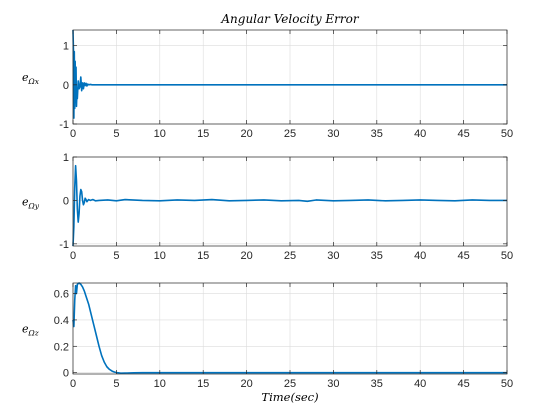 The height and width of the screenshot is (420, 560). What do you see at coordinates (507, 384) in the screenshot?
I see `subplot-3-xtick-label: 50` at bounding box center [507, 384].